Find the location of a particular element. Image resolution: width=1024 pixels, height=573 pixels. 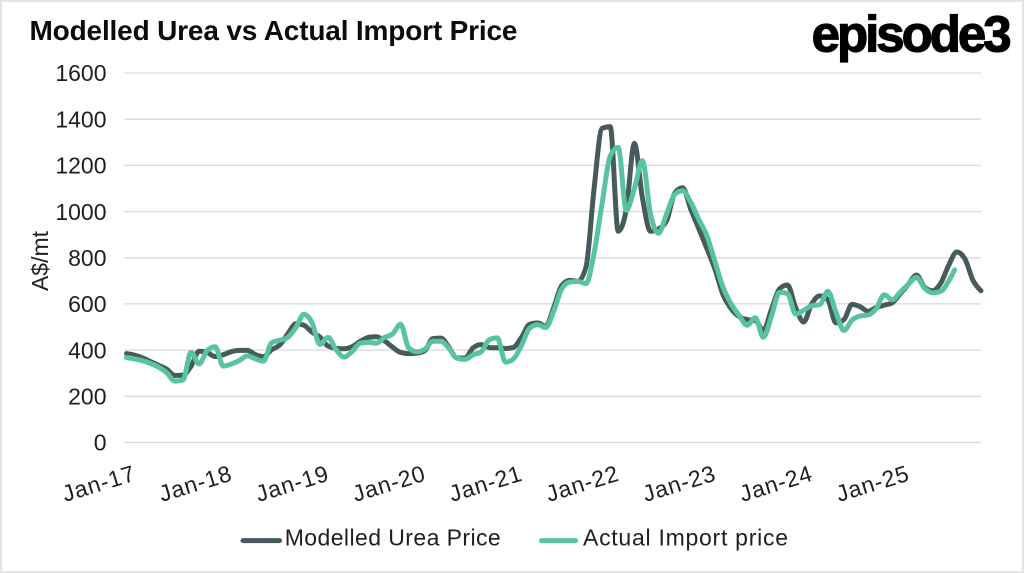

svg-text: Modelled Urea Price is located at coordinates (393, 538).